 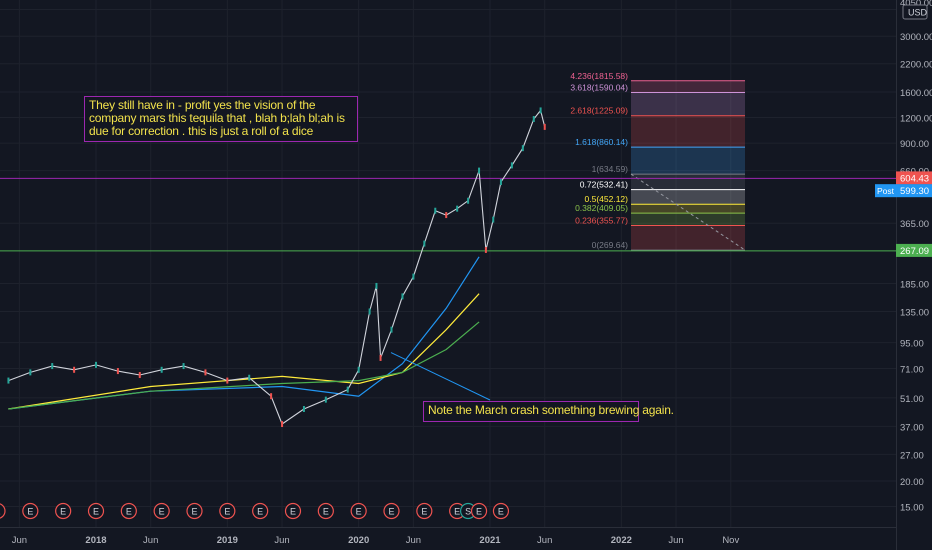 What do you see at coordinates (599, 88) in the screenshot?
I see `fib-level-label: 3.618(1590.04)` at bounding box center [599, 88].